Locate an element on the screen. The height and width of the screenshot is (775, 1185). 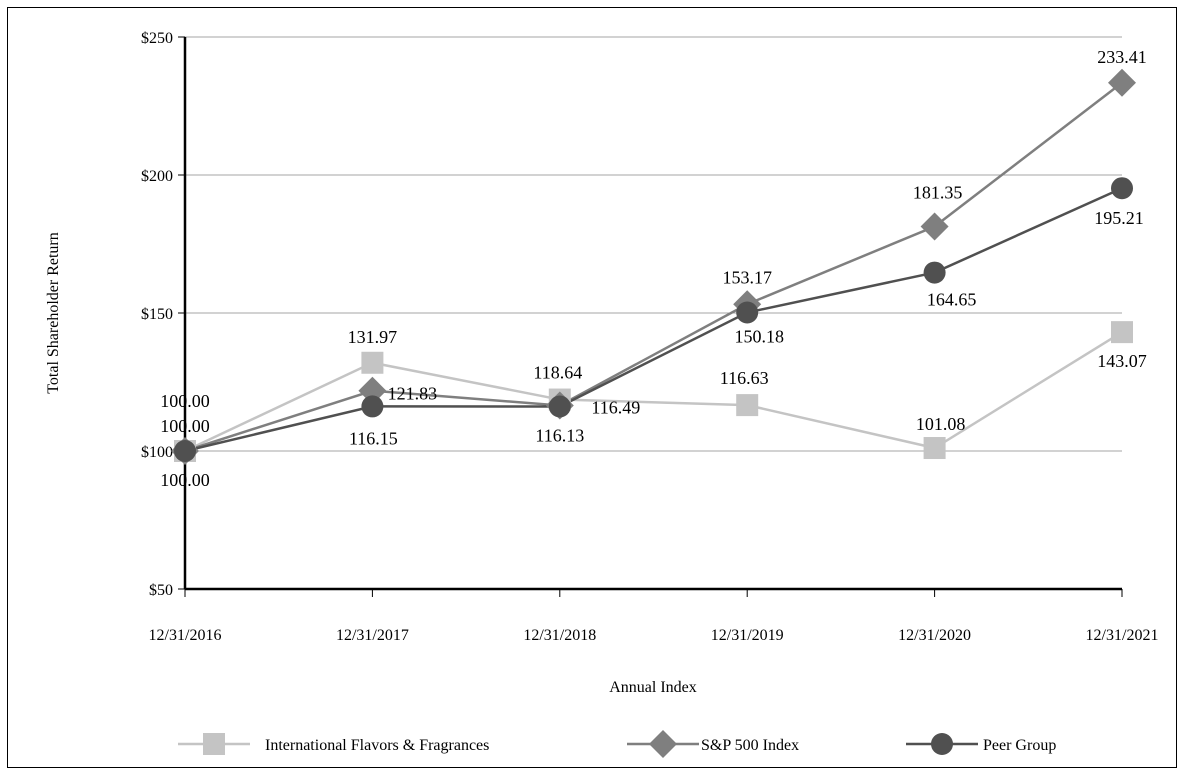
data-label: 118.64 is located at coordinates (557, 373).